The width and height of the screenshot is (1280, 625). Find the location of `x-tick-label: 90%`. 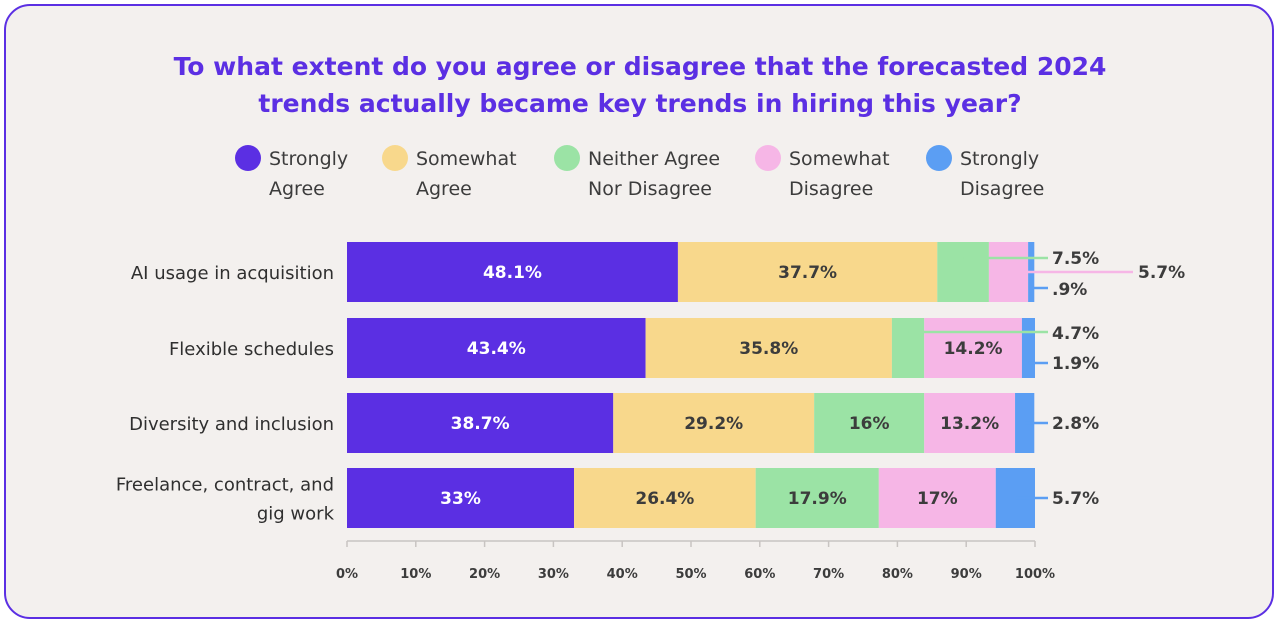

x-tick-label: 90% is located at coordinates (966, 574).